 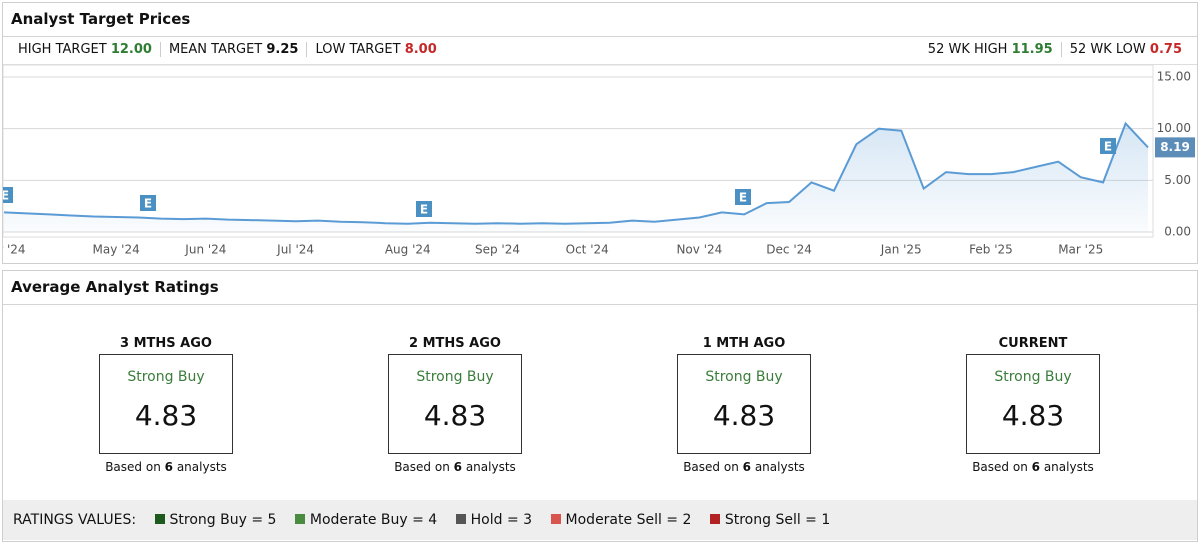 What do you see at coordinates (600, 20) in the screenshot?
I see `panel-title: Analyst Target Prices` at bounding box center [600, 20].